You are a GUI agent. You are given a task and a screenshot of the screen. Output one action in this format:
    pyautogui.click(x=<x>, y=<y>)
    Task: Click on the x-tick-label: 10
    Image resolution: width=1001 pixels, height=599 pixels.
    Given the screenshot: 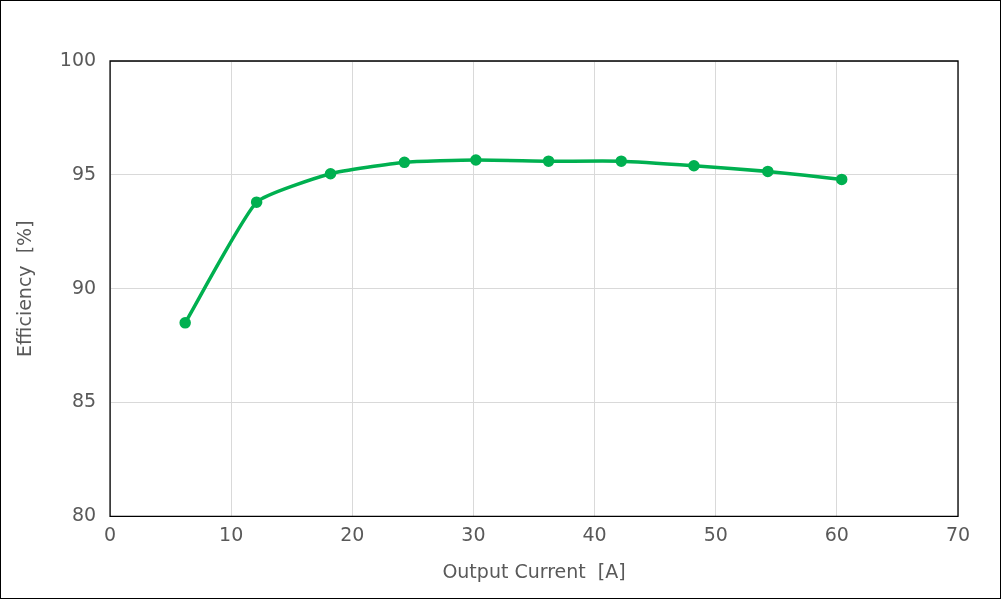 What is the action you would take?
    pyautogui.click(x=231, y=533)
    